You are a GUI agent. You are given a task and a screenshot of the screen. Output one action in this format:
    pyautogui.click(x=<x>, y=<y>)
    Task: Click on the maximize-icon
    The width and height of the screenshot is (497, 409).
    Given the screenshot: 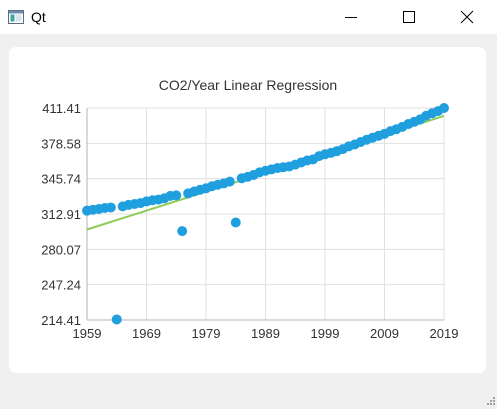 What is the action you would take?
    pyautogui.click(x=409, y=17)
    